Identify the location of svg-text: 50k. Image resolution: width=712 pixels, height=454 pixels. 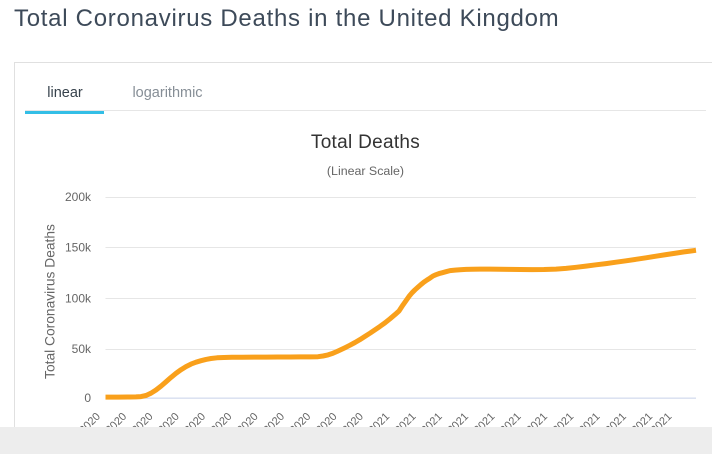
(82, 349).